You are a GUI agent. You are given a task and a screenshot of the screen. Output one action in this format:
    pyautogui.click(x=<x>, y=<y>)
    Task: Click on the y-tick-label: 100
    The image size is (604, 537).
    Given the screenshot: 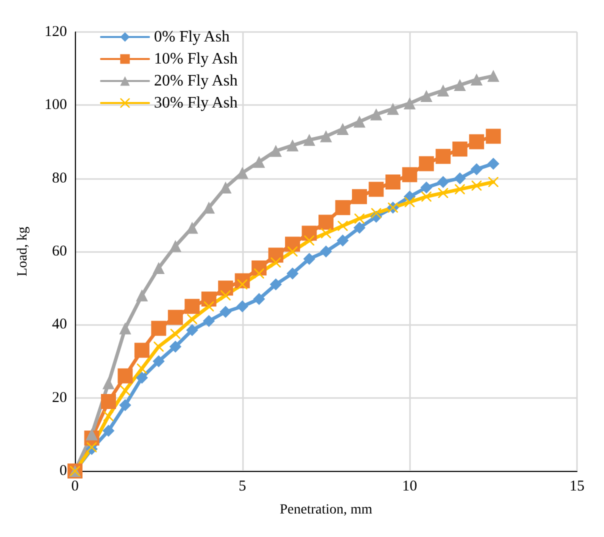 What is the action you would take?
    pyautogui.click(x=55, y=105)
    